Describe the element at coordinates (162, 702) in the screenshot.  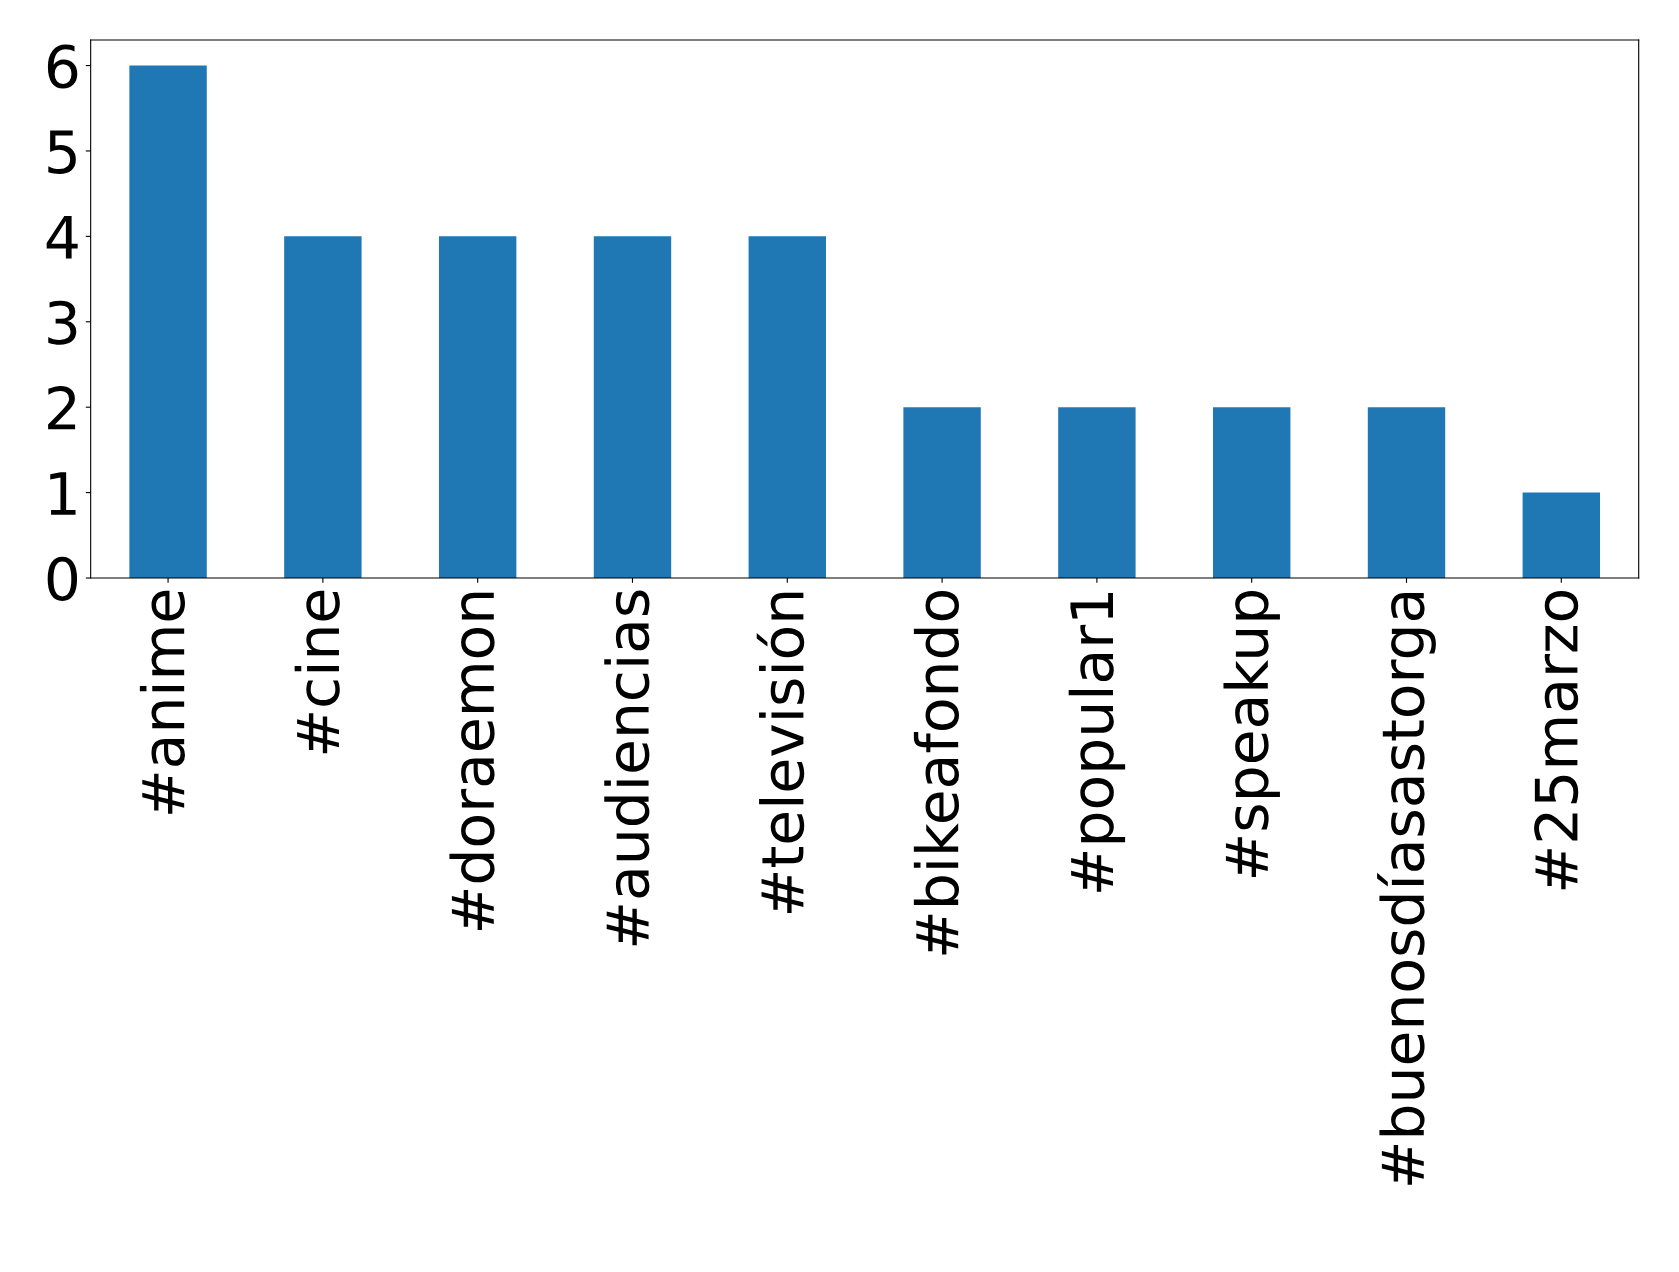
I see `x-tick-label: #anime` at that location.